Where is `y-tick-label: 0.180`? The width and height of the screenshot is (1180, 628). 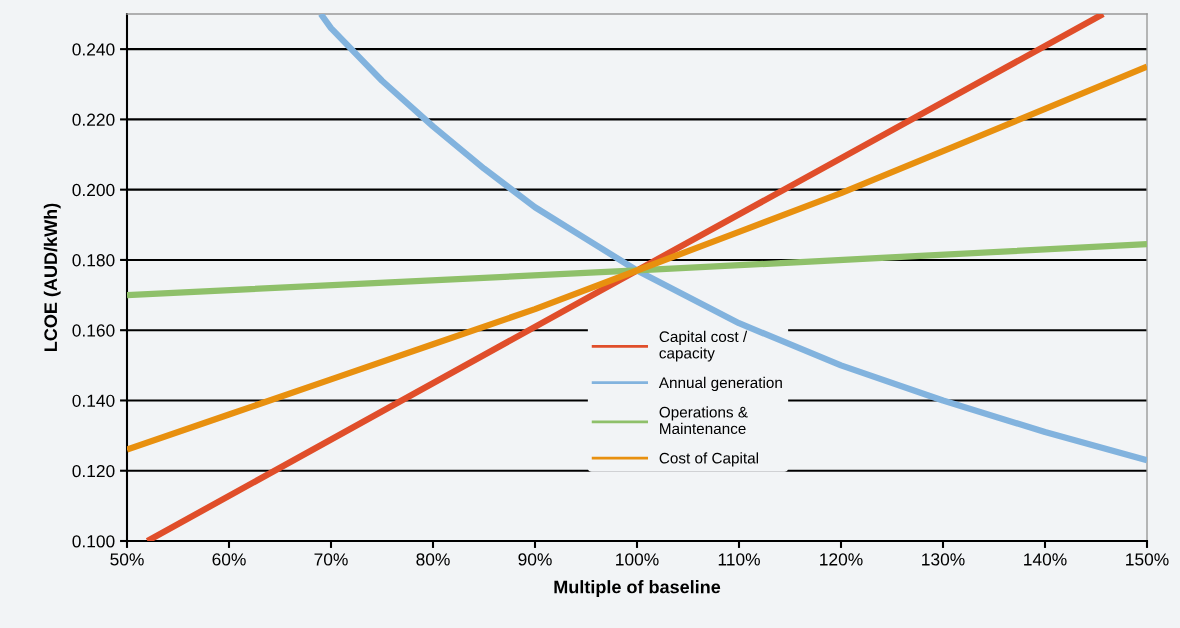
y-tick-label: 0.180 is located at coordinates (93, 260).